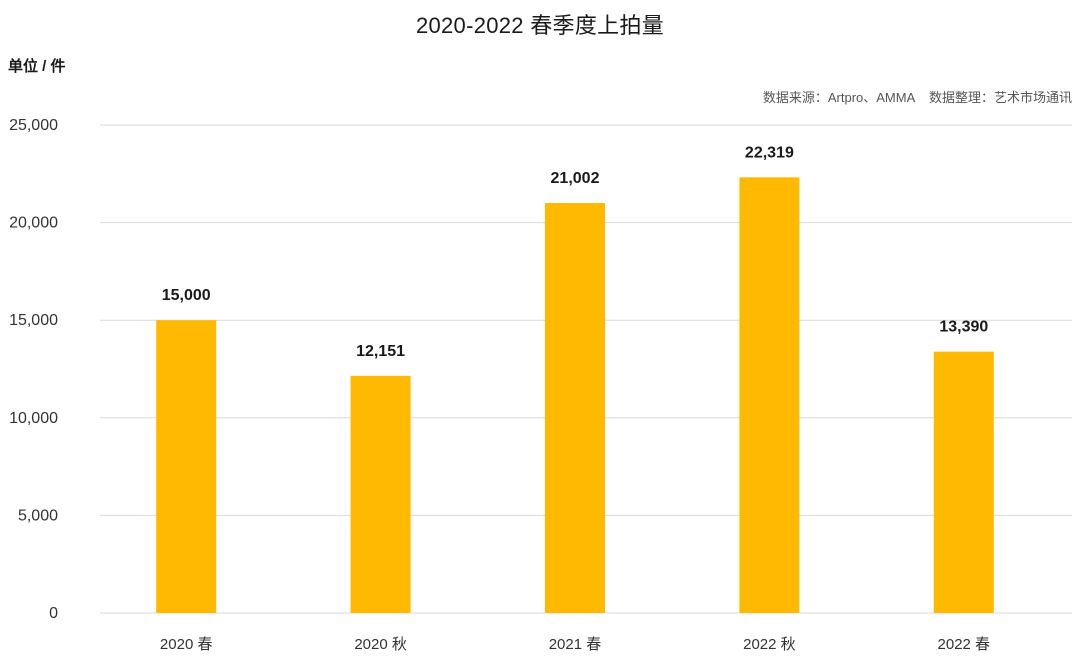 This screenshot has height=669, width=1080. Describe the element at coordinates (963, 327) in the screenshot. I see `data-label: 13,390` at that location.